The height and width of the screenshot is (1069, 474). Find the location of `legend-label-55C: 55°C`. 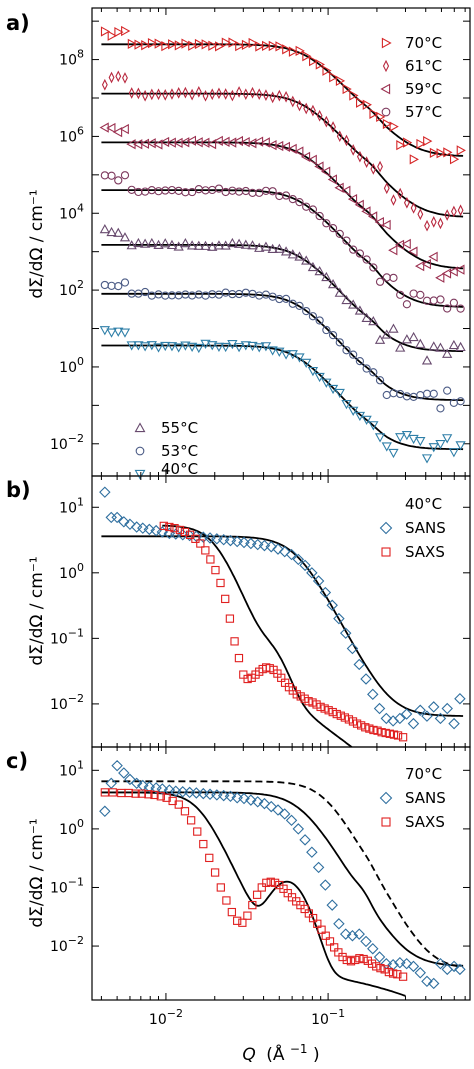

legend-label-55C: 55°C is located at coordinates (179, 428).